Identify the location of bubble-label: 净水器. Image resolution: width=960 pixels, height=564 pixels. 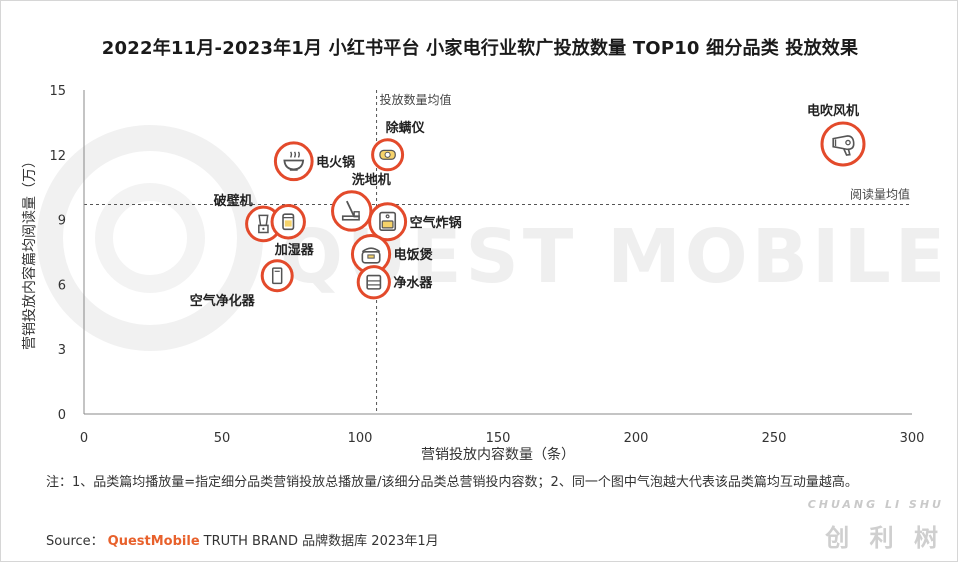
(413, 283).